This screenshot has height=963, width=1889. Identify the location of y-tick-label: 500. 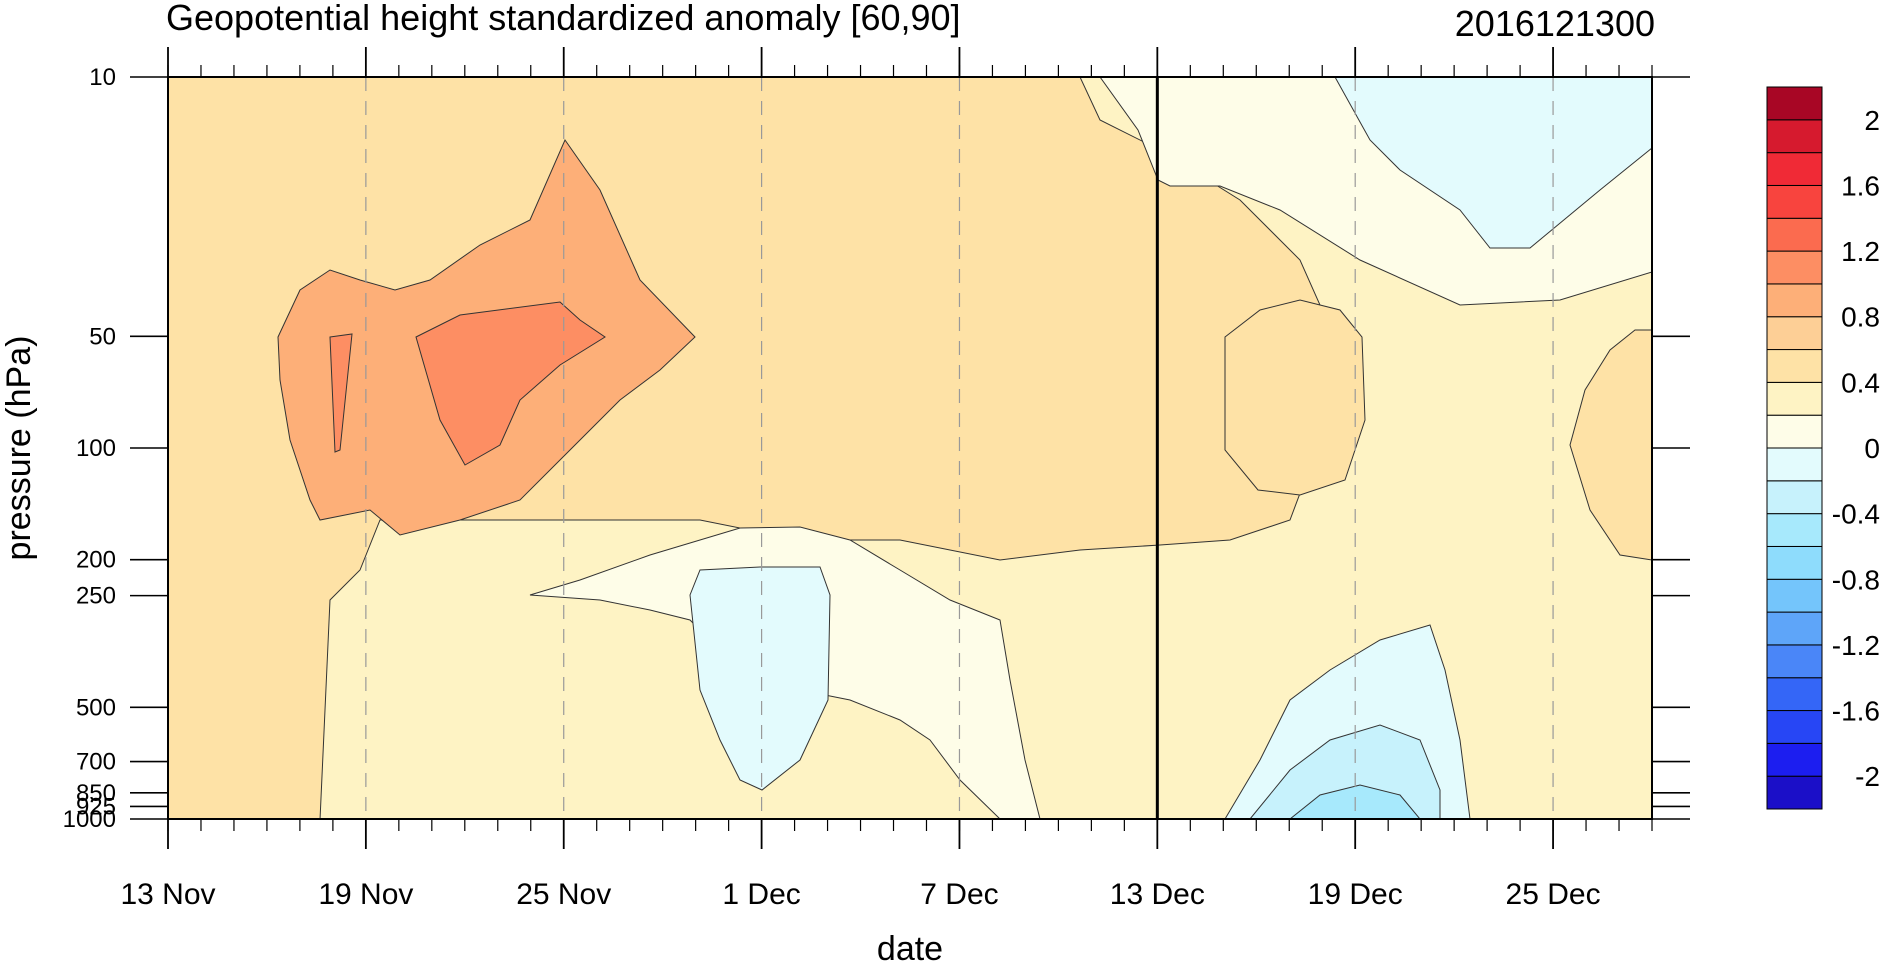
(96, 707).